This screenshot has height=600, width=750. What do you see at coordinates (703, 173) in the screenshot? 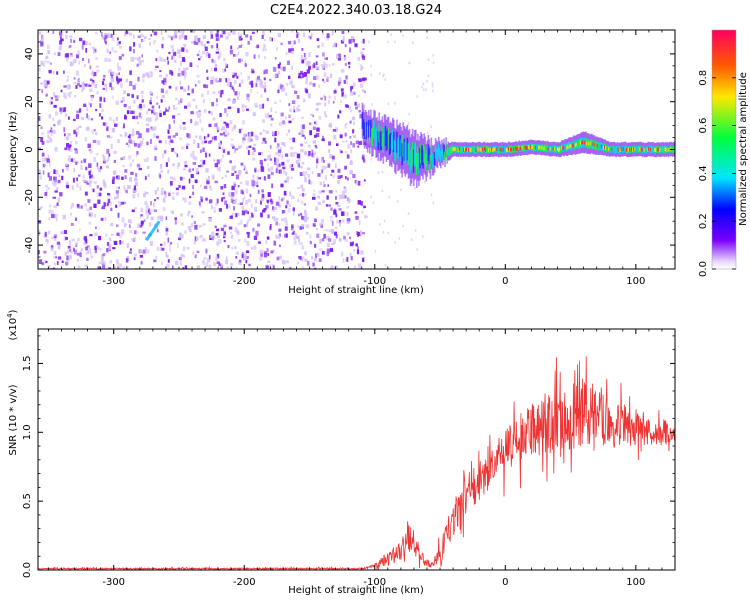
I see `colorbar-tick-label: 0.4` at bounding box center [703, 173].